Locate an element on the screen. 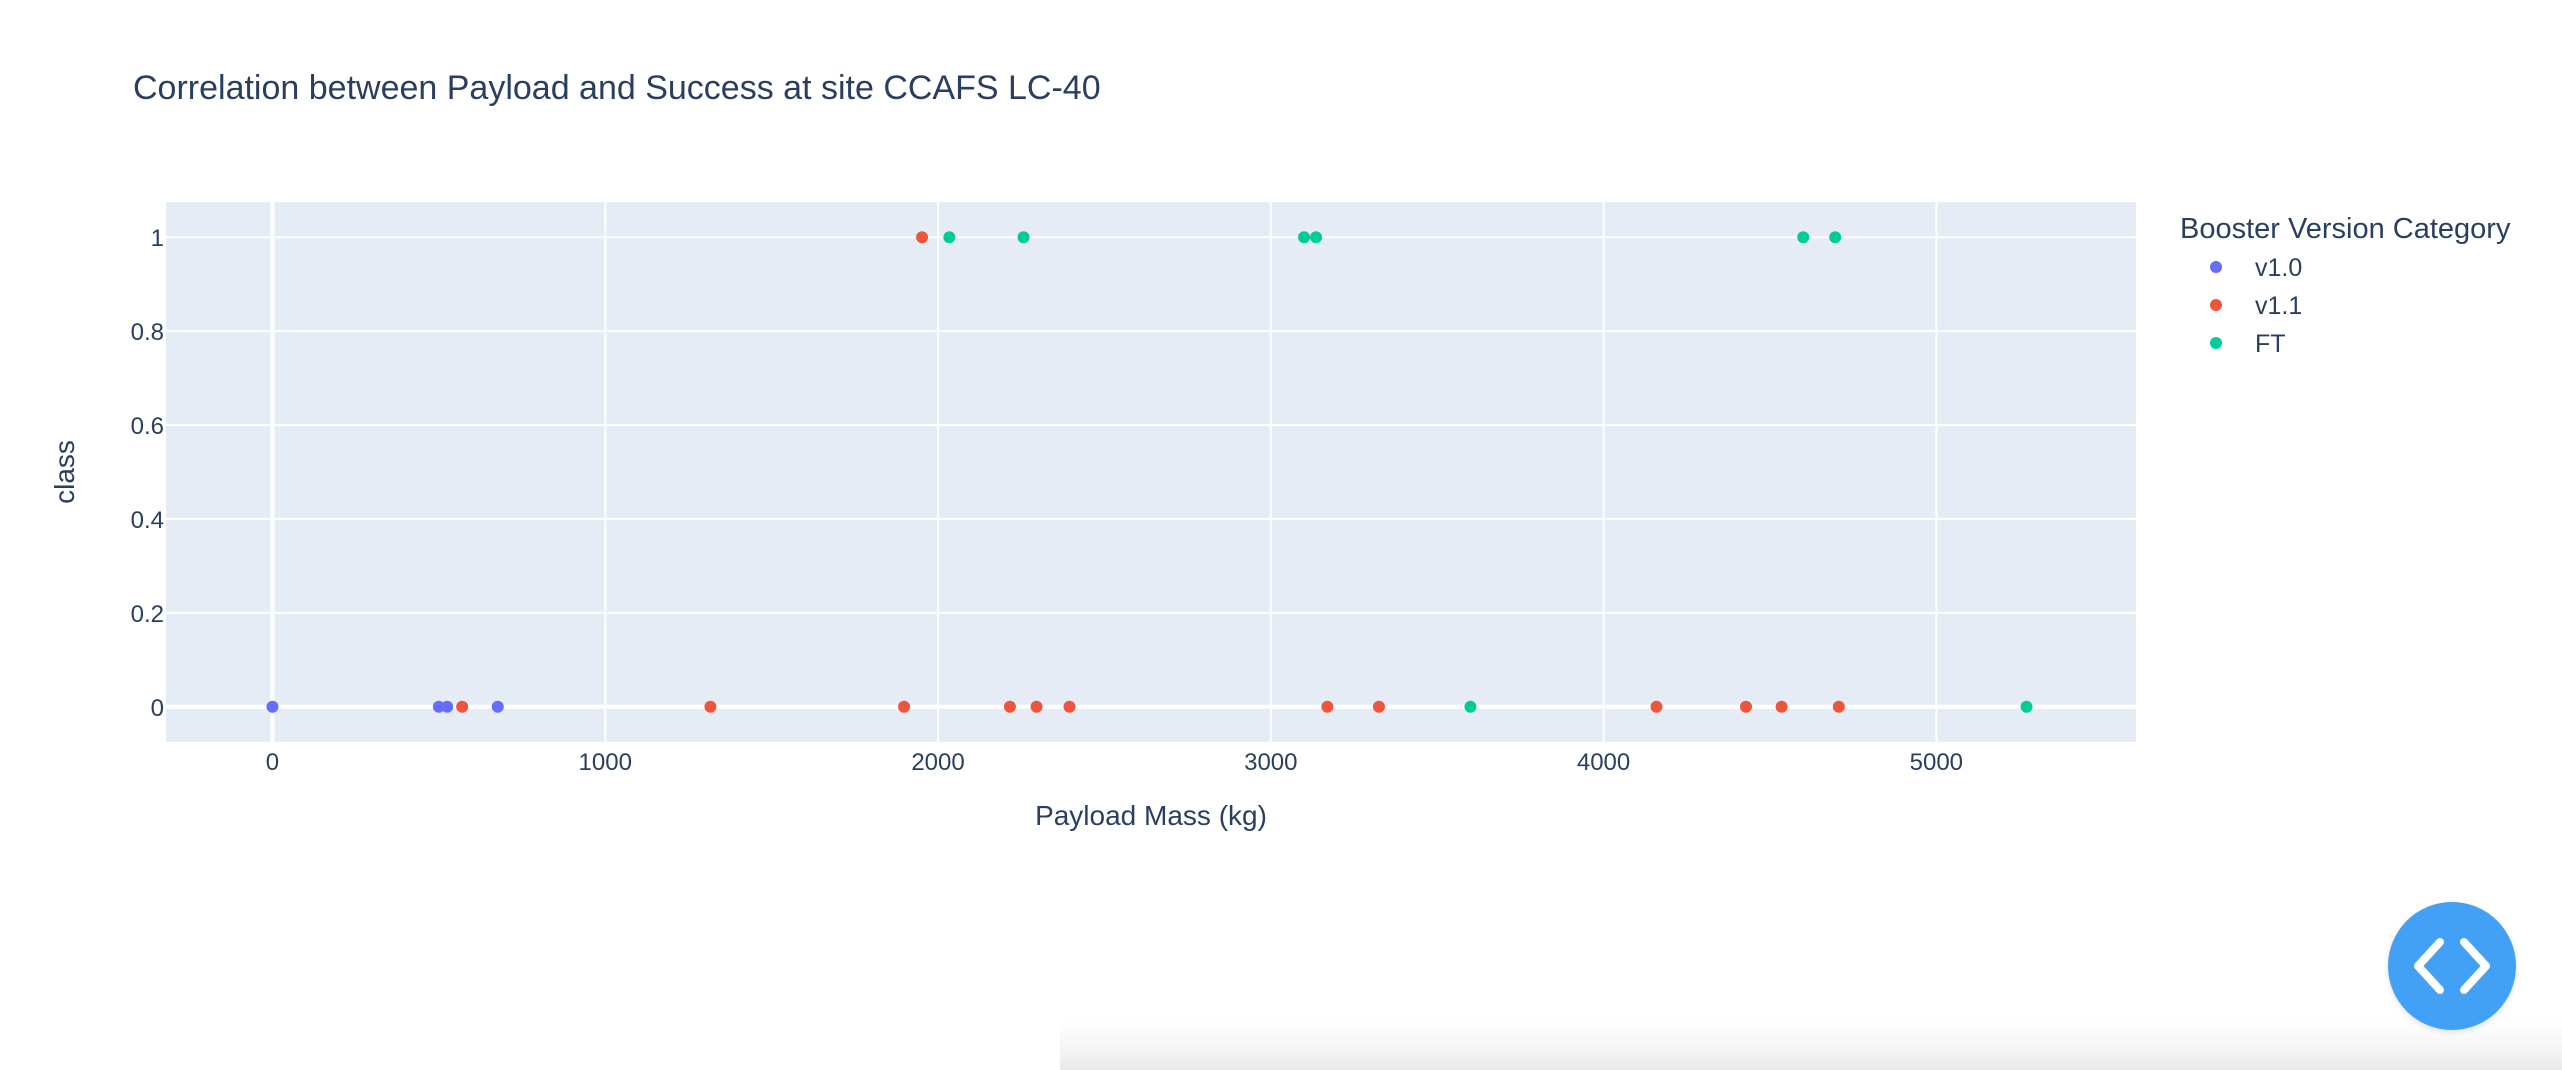  x-tick-label: 0 is located at coordinates (272, 762).